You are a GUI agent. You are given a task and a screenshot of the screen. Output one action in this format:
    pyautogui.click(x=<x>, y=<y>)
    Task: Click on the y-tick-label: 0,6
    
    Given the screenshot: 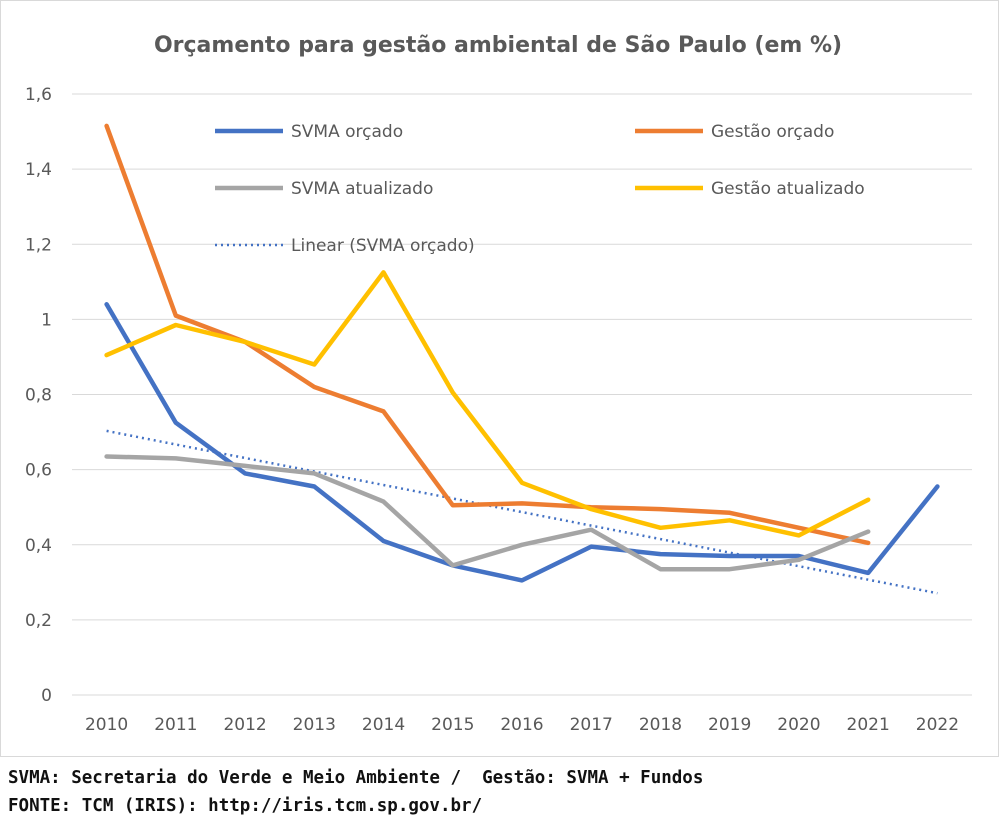 What is the action you would take?
    pyautogui.click(x=38, y=471)
    